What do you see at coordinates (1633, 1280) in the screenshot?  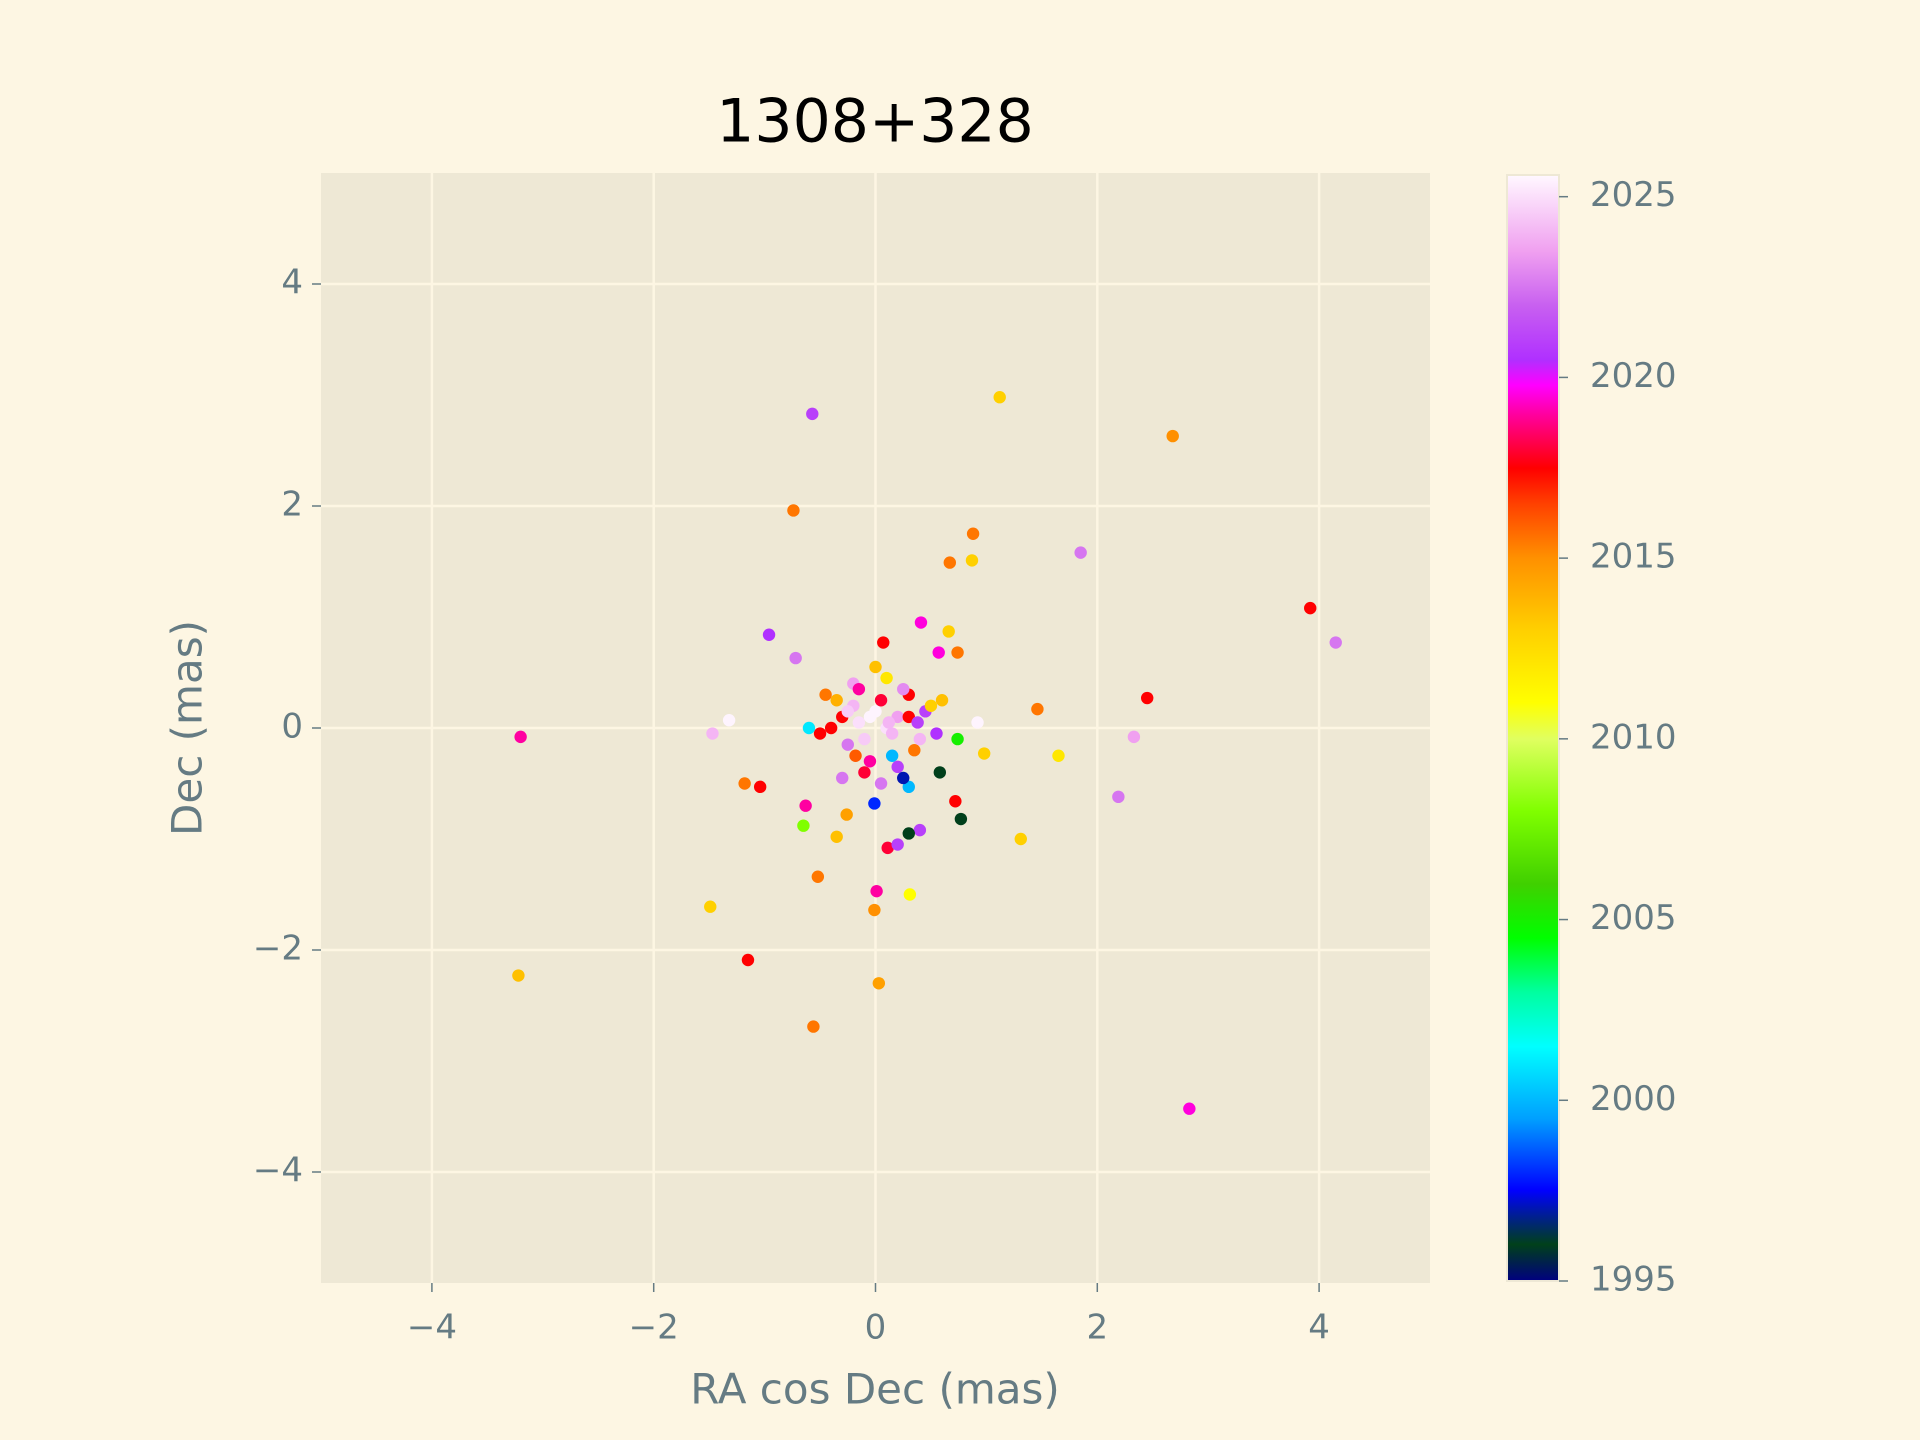 I see `colorbar-tick-label: 1995` at bounding box center [1633, 1280].